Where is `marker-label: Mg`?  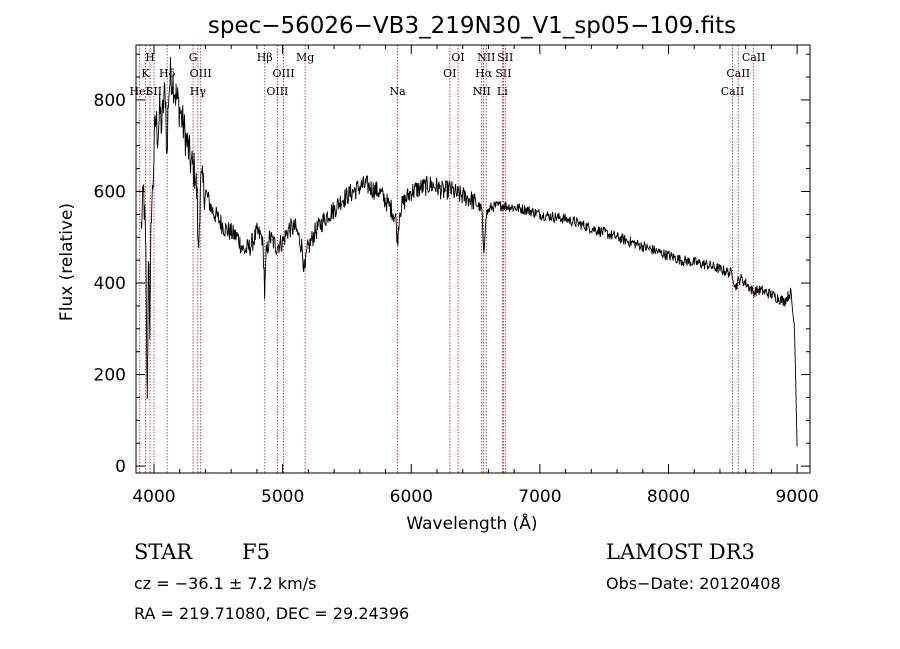
marker-label: Mg is located at coordinates (305, 57).